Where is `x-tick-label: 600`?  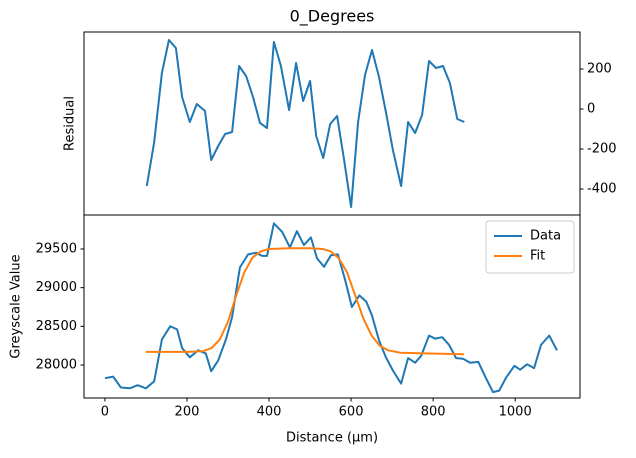 x-tick-label: 600 is located at coordinates (351, 412).